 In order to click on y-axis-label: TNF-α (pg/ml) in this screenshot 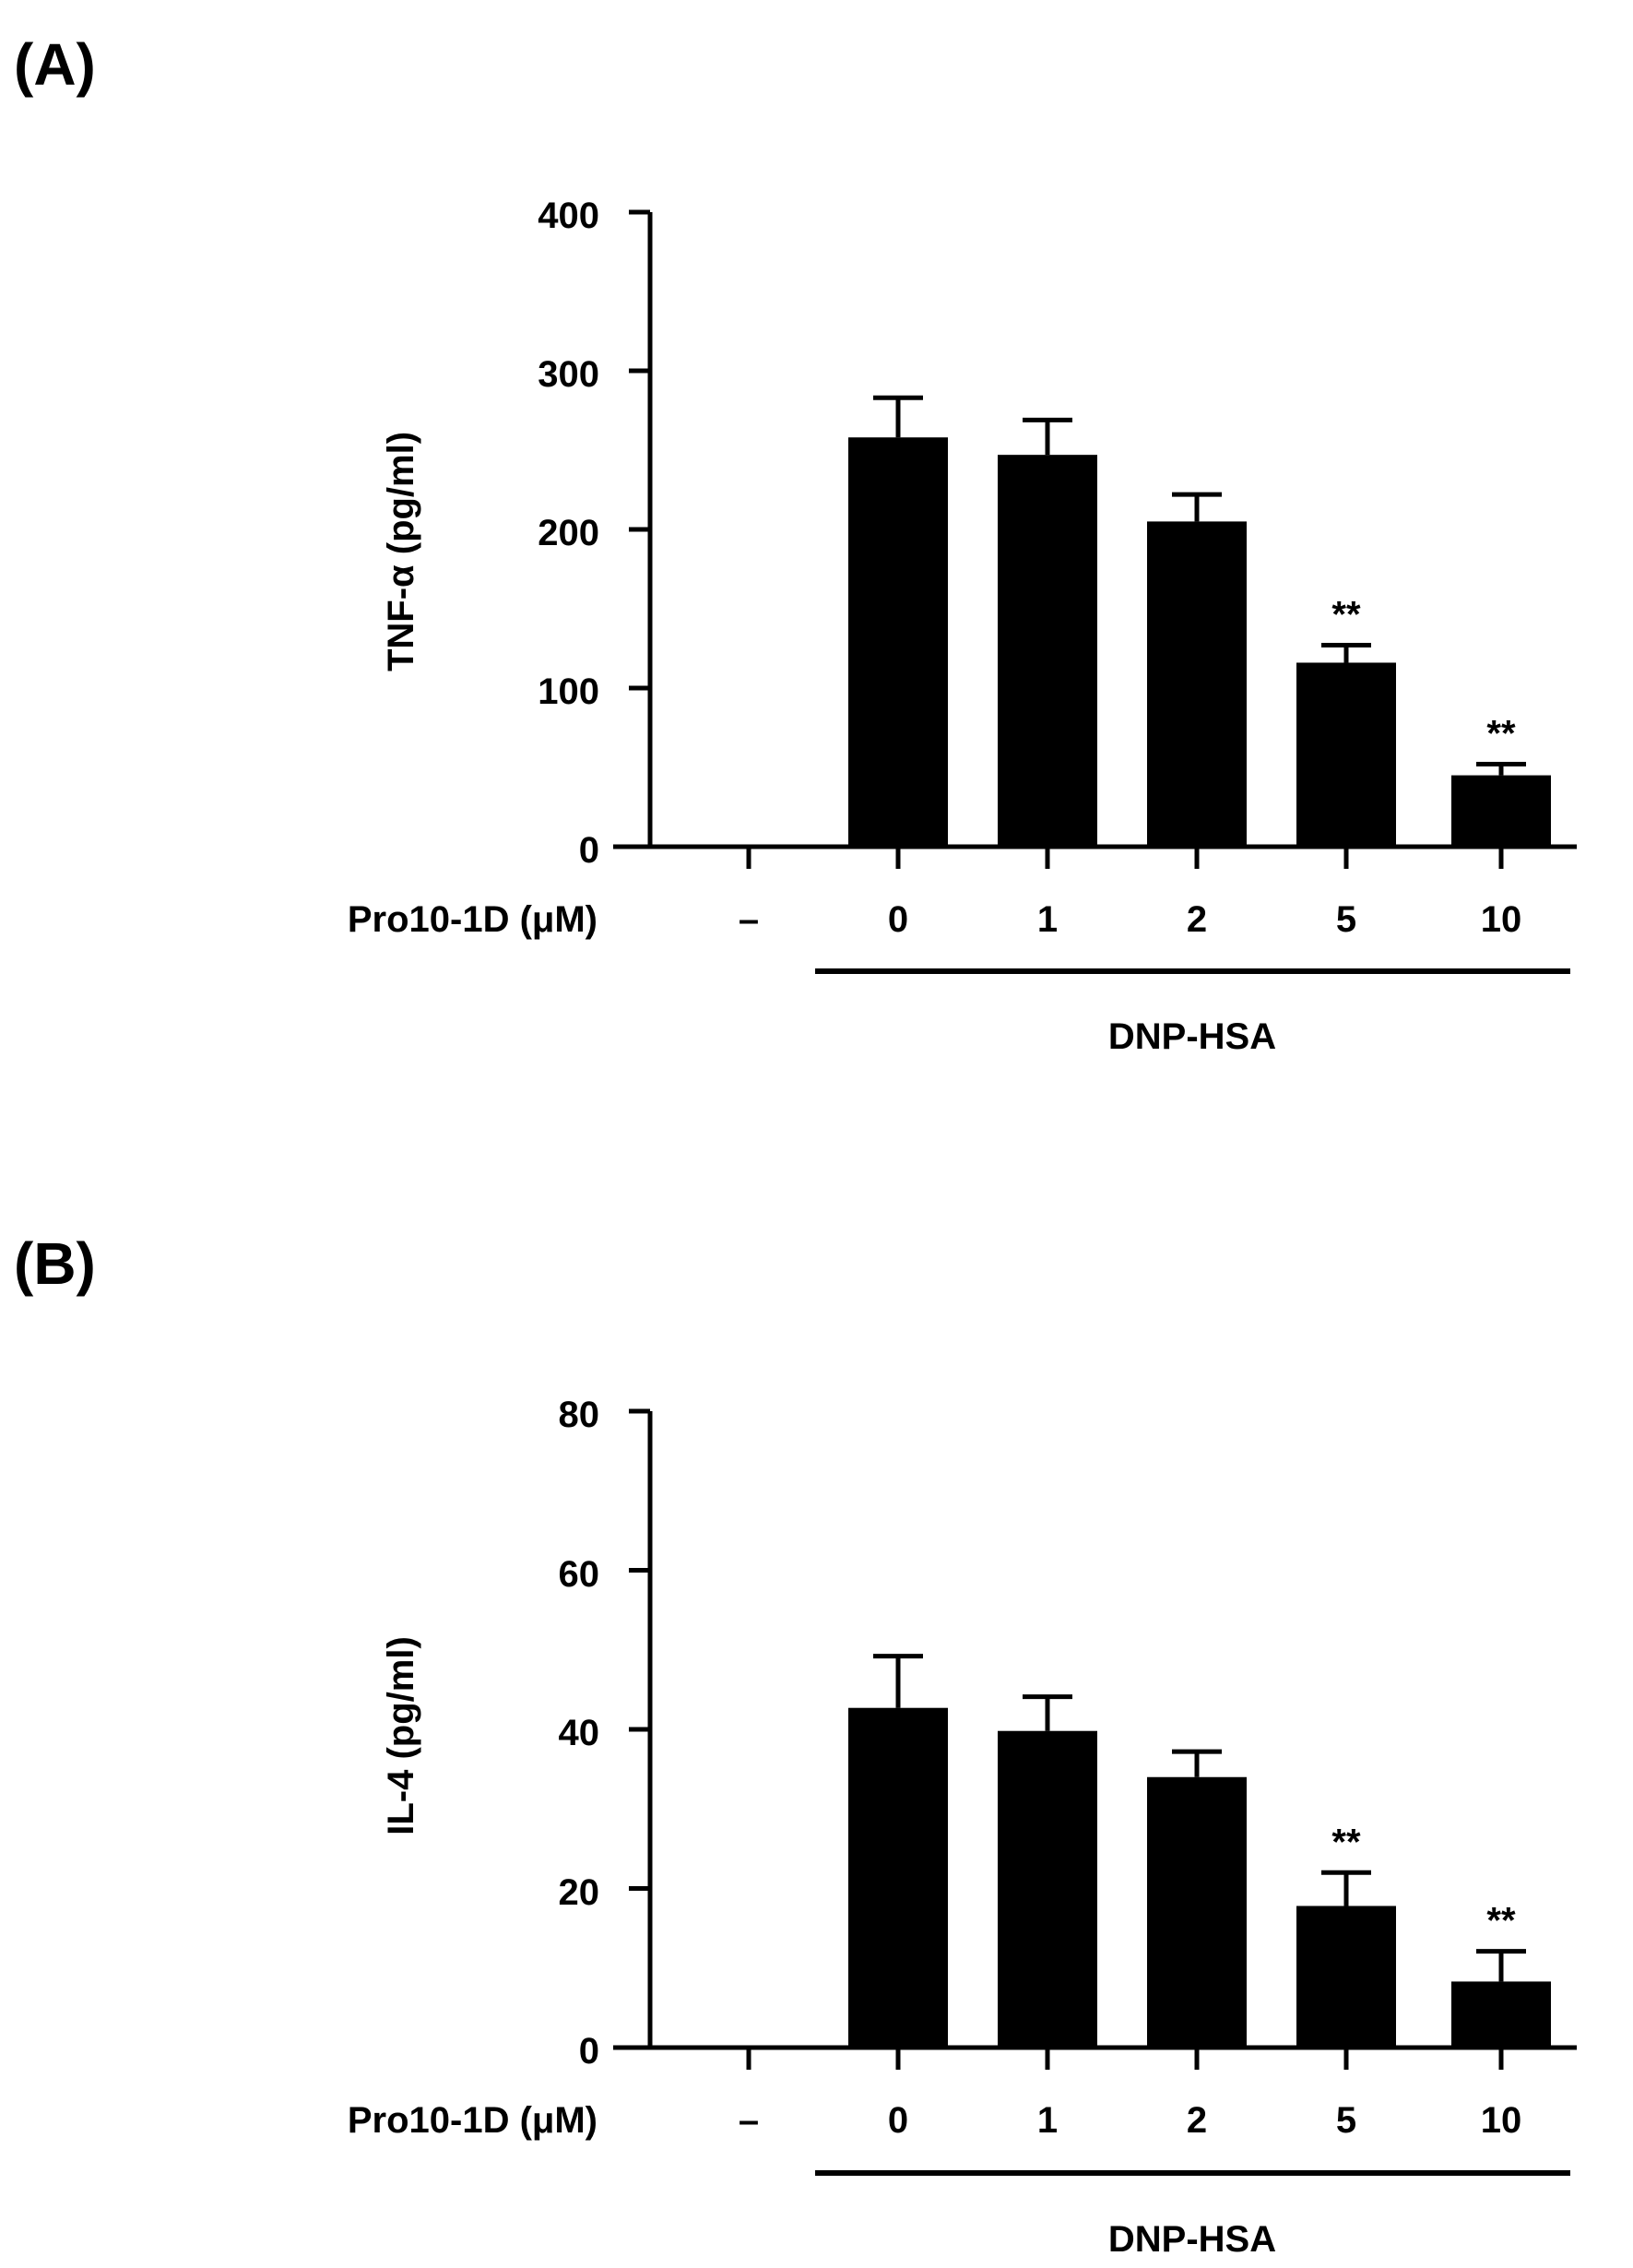, I will do `click(401, 551)`.